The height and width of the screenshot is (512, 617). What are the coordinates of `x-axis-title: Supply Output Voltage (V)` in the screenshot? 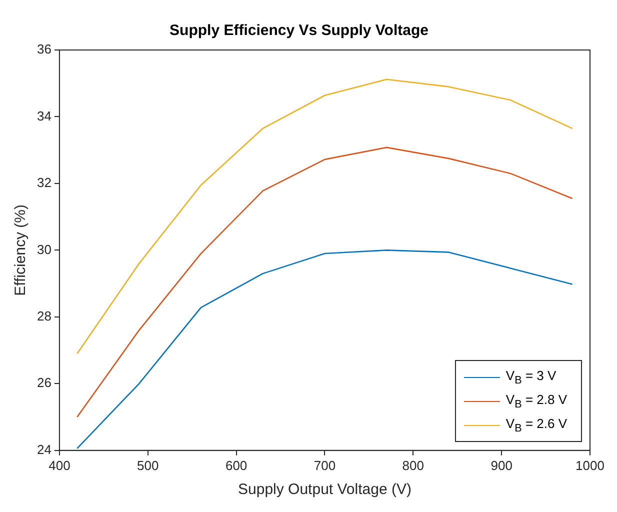 It's located at (325, 489).